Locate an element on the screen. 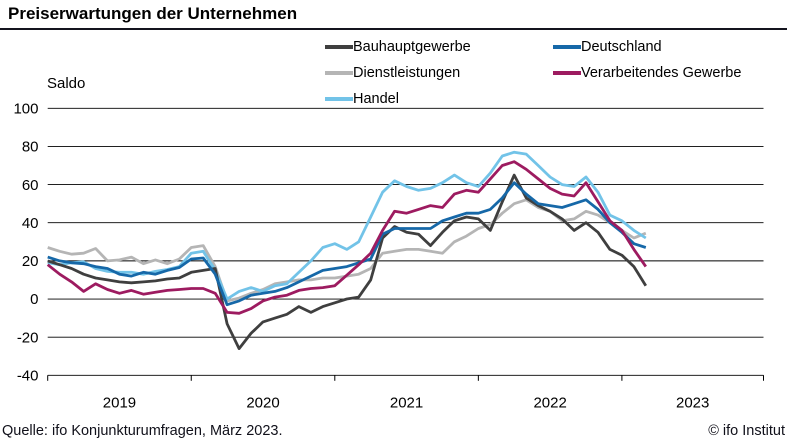 Image resolution: width=787 pixels, height=443 pixels. title-rule is located at coordinates (393, 29).